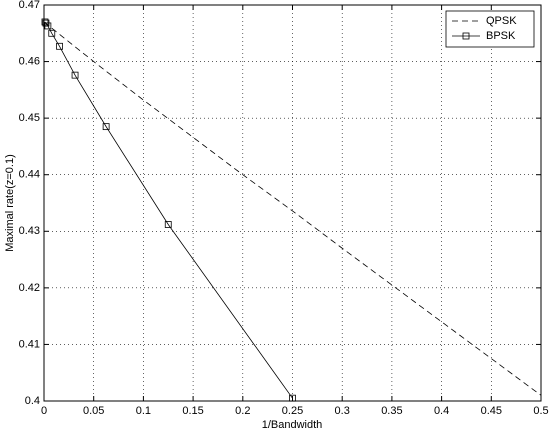  I want to click on y-tick-label: 0.45, so click(29, 118).